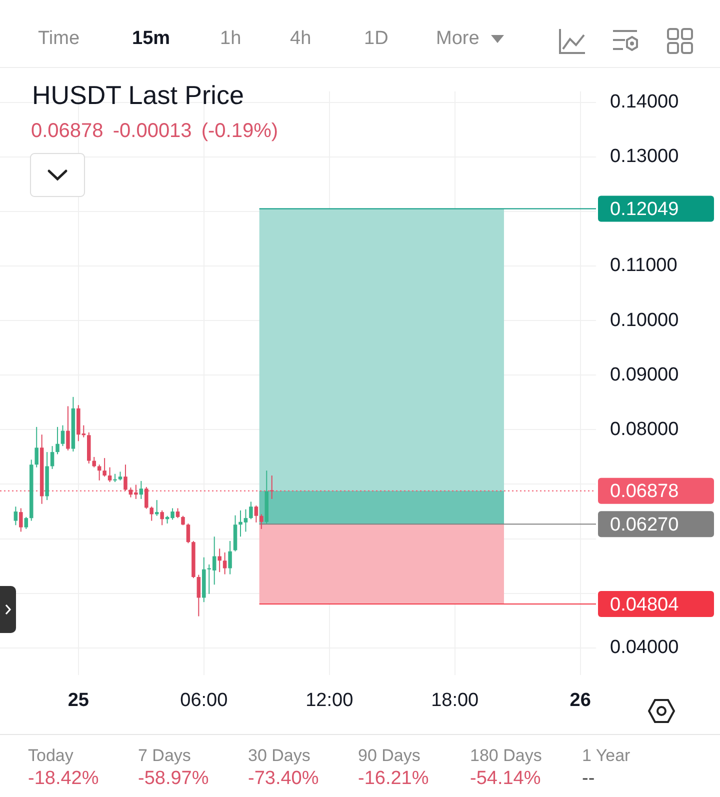  Describe the element at coordinates (606, 756) in the screenshot. I see `text: 1 Year` at that location.